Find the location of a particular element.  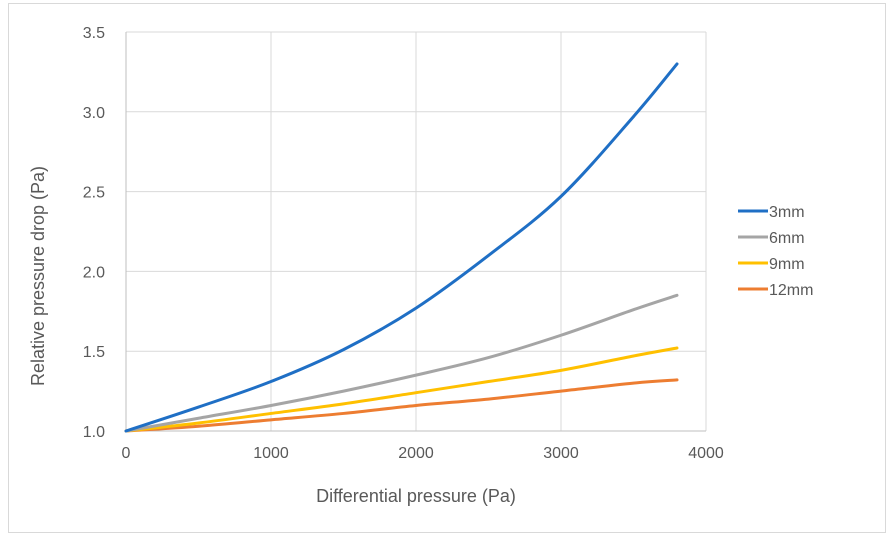

x-axis-title: Differential pressure (Pa) is located at coordinates (416, 496).